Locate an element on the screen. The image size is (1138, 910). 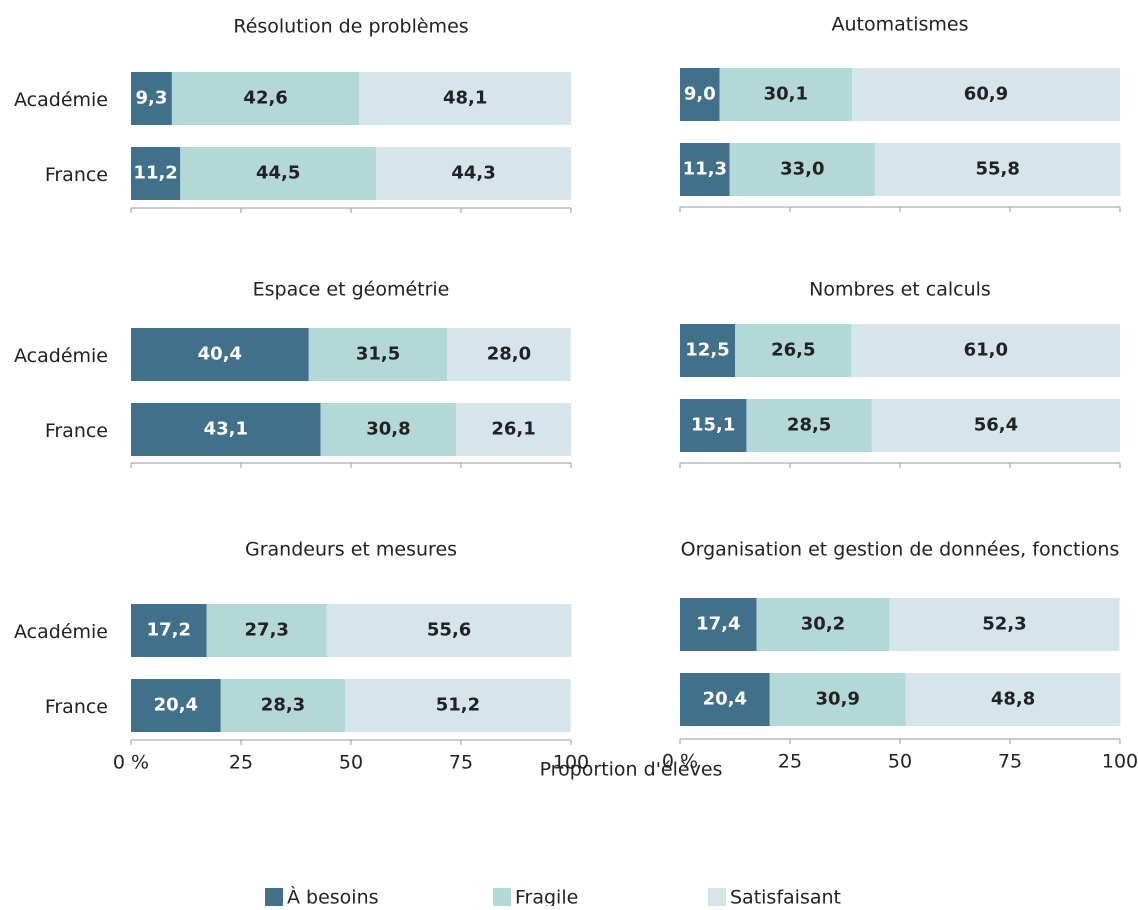
value-label: 56,4 is located at coordinates (996, 425).